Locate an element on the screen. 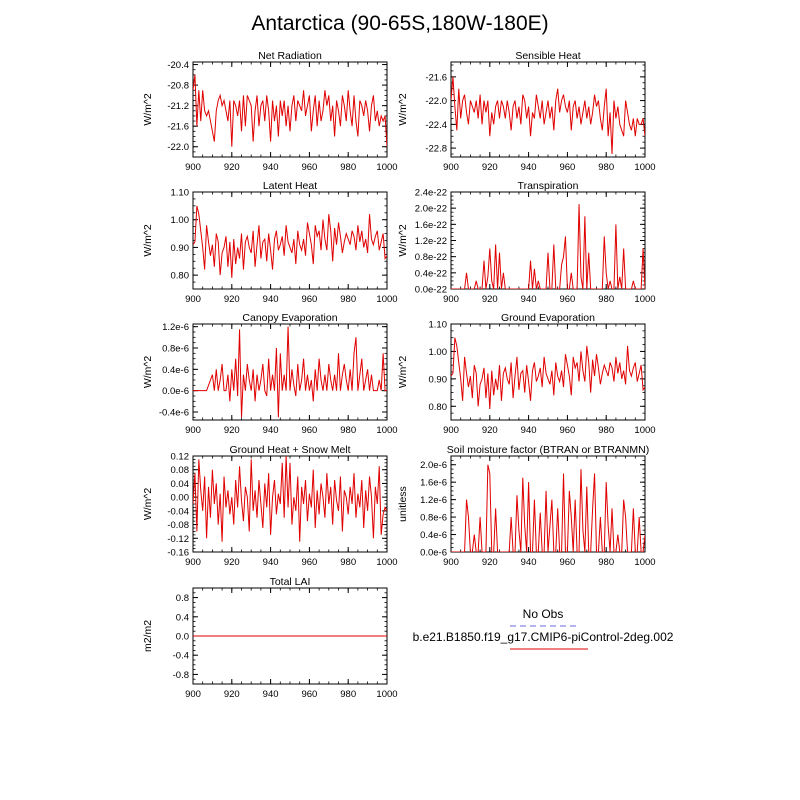 This screenshot has width=800, height=800. y-tick-label: 2.0e-6 is located at coordinates (433, 465).